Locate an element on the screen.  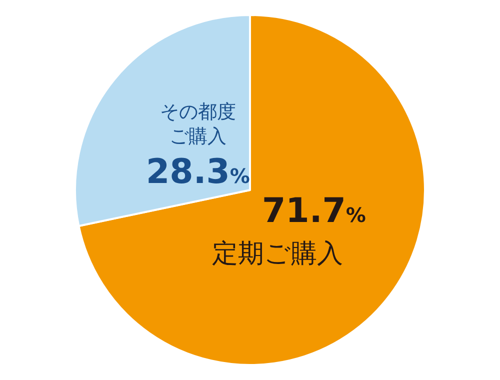
slice-label: その都度ご購入 is located at coordinates (198, 124).